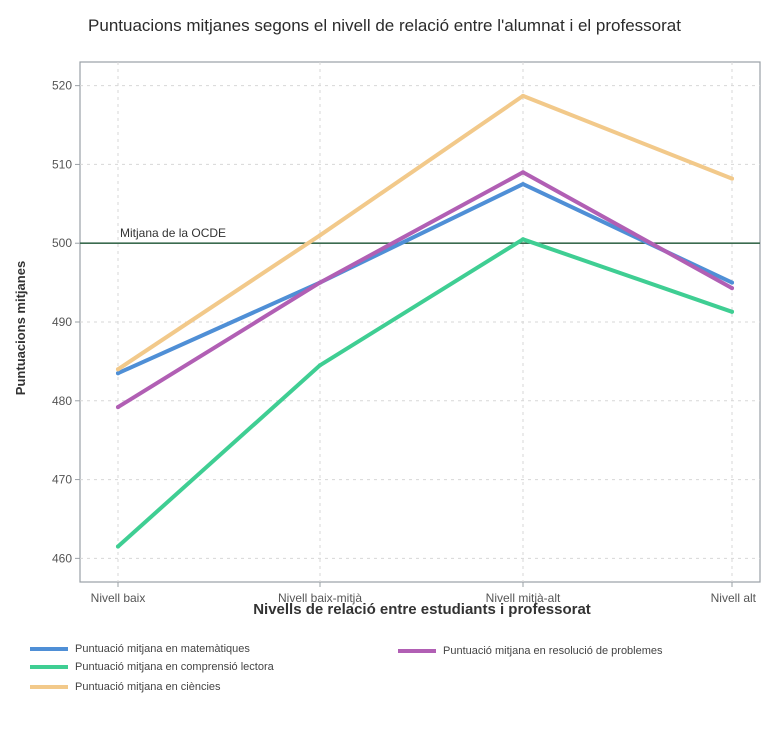 Image resolution: width=769 pixels, height=735 pixels. Describe the element at coordinates (20, 328) in the screenshot. I see `y-axis-title: Puntuacions mitjanes` at that location.